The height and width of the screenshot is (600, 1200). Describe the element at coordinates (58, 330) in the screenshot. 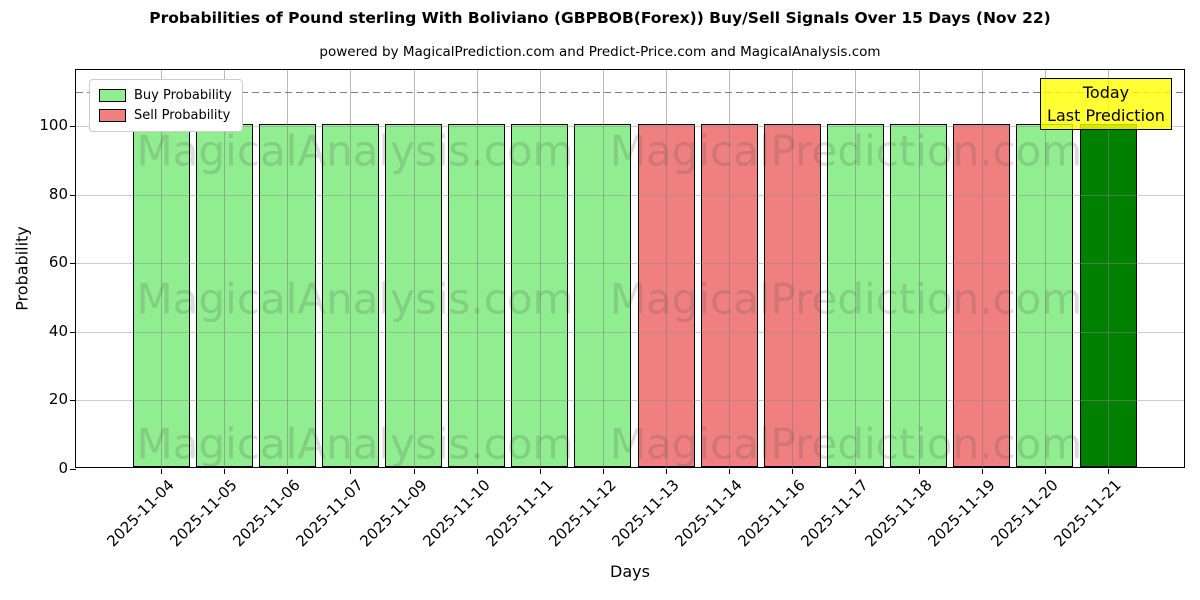

I see `y-tick-label: 40` at that location.